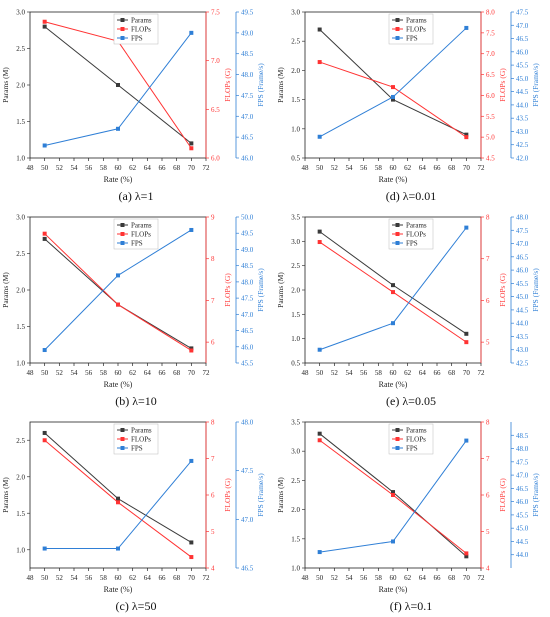  Describe the element at coordinates (136, 606) in the screenshot. I see `panel-caption: (c) λ=50` at that location.